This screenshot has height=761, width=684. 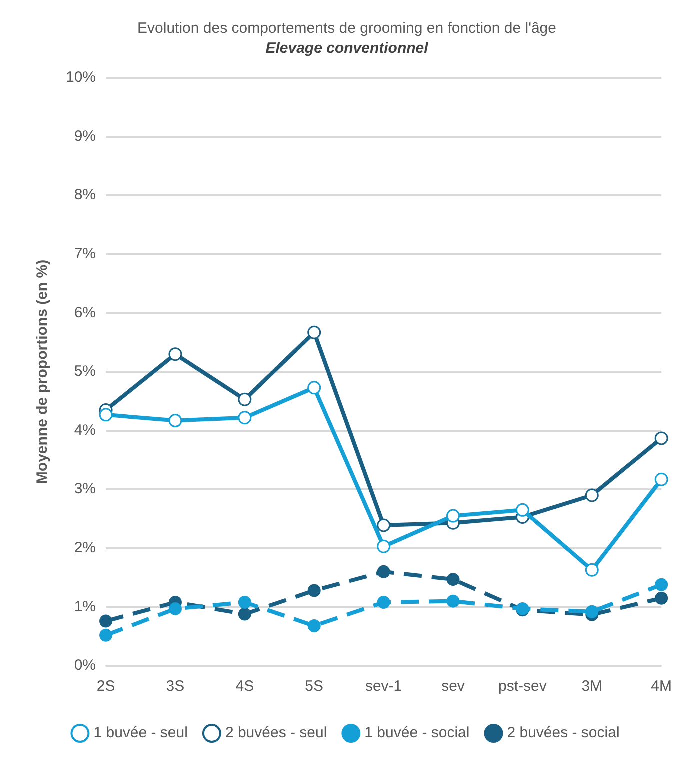 I want to click on x-tick-label: 2S, so click(x=106, y=687).